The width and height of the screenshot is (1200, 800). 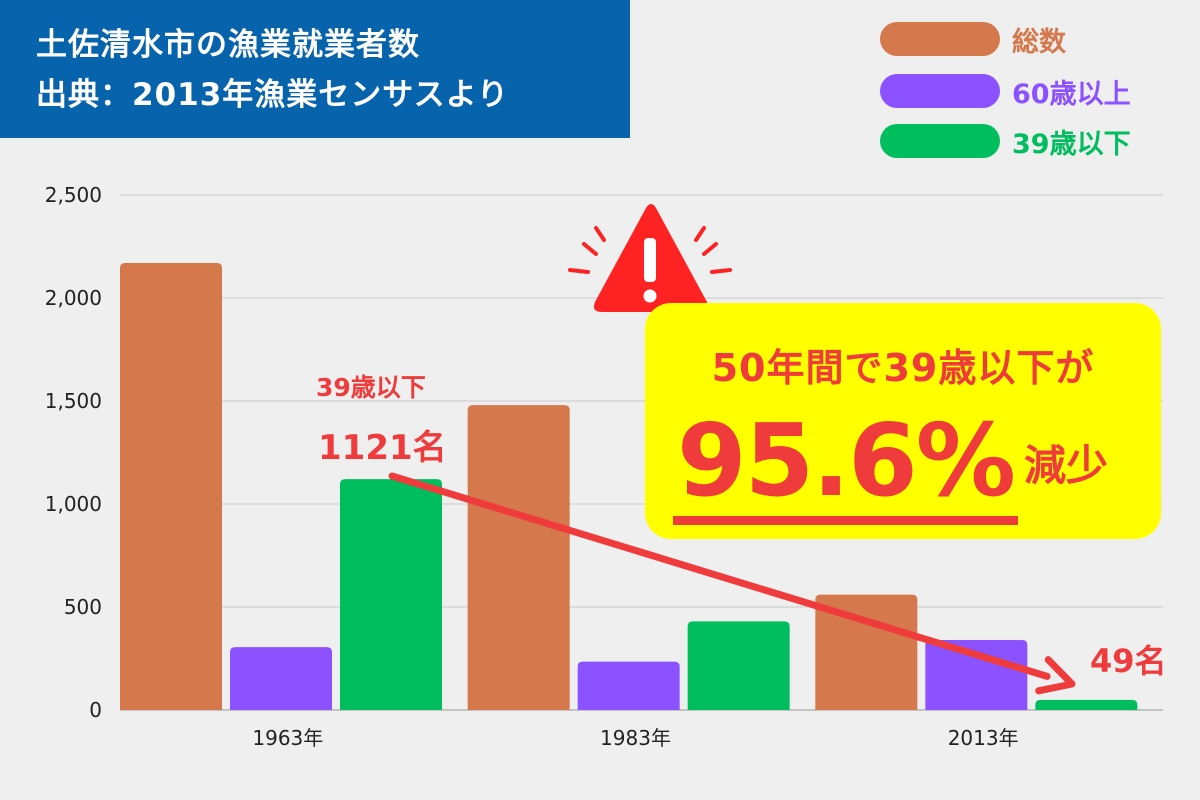 I want to click on trend-arrow-head, so click(x=1055, y=675).